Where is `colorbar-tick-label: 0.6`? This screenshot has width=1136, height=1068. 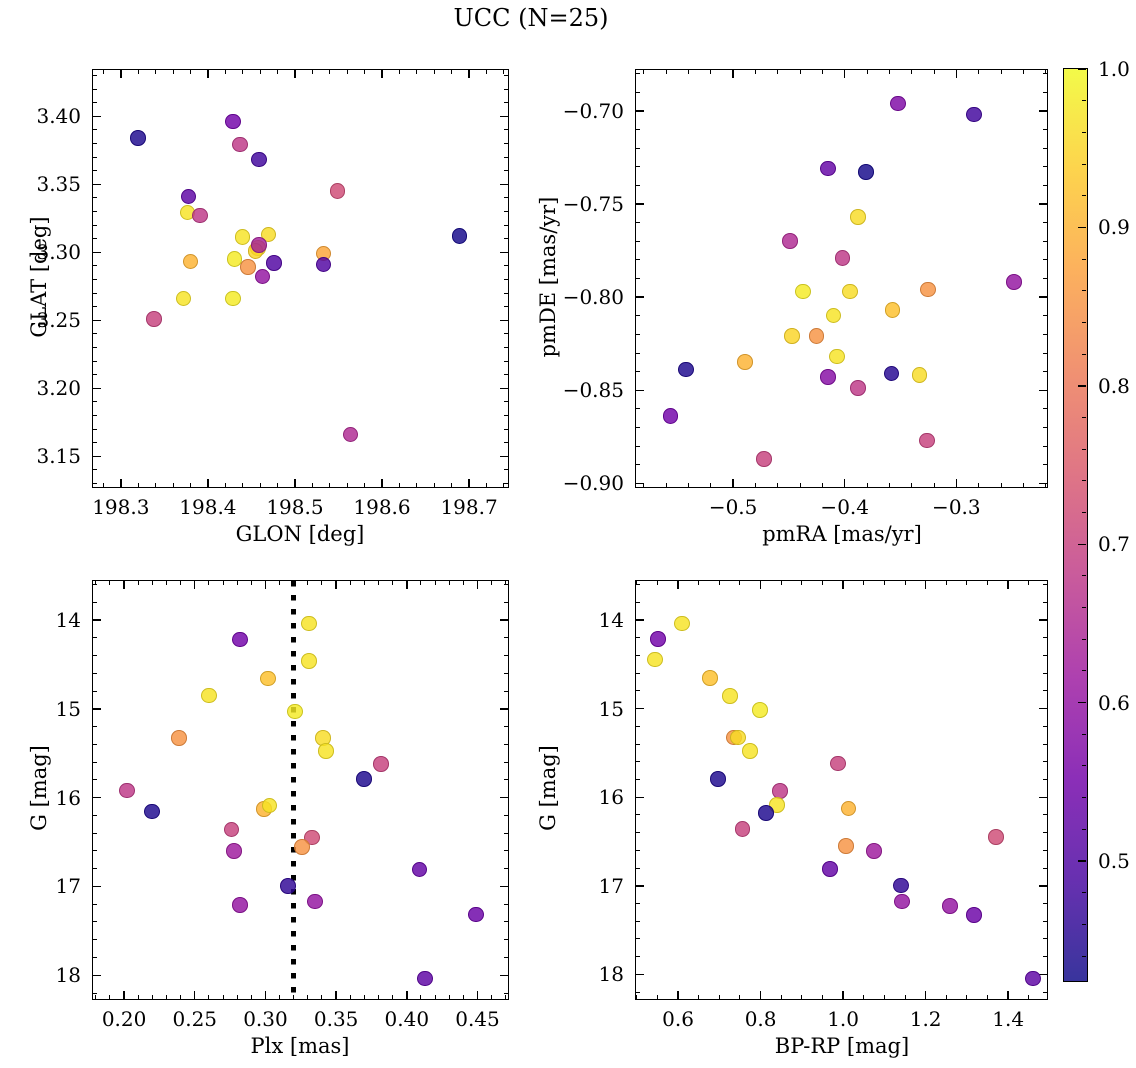
colorbar-tick-label: 0.6 is located at coordinates (1114, 702).